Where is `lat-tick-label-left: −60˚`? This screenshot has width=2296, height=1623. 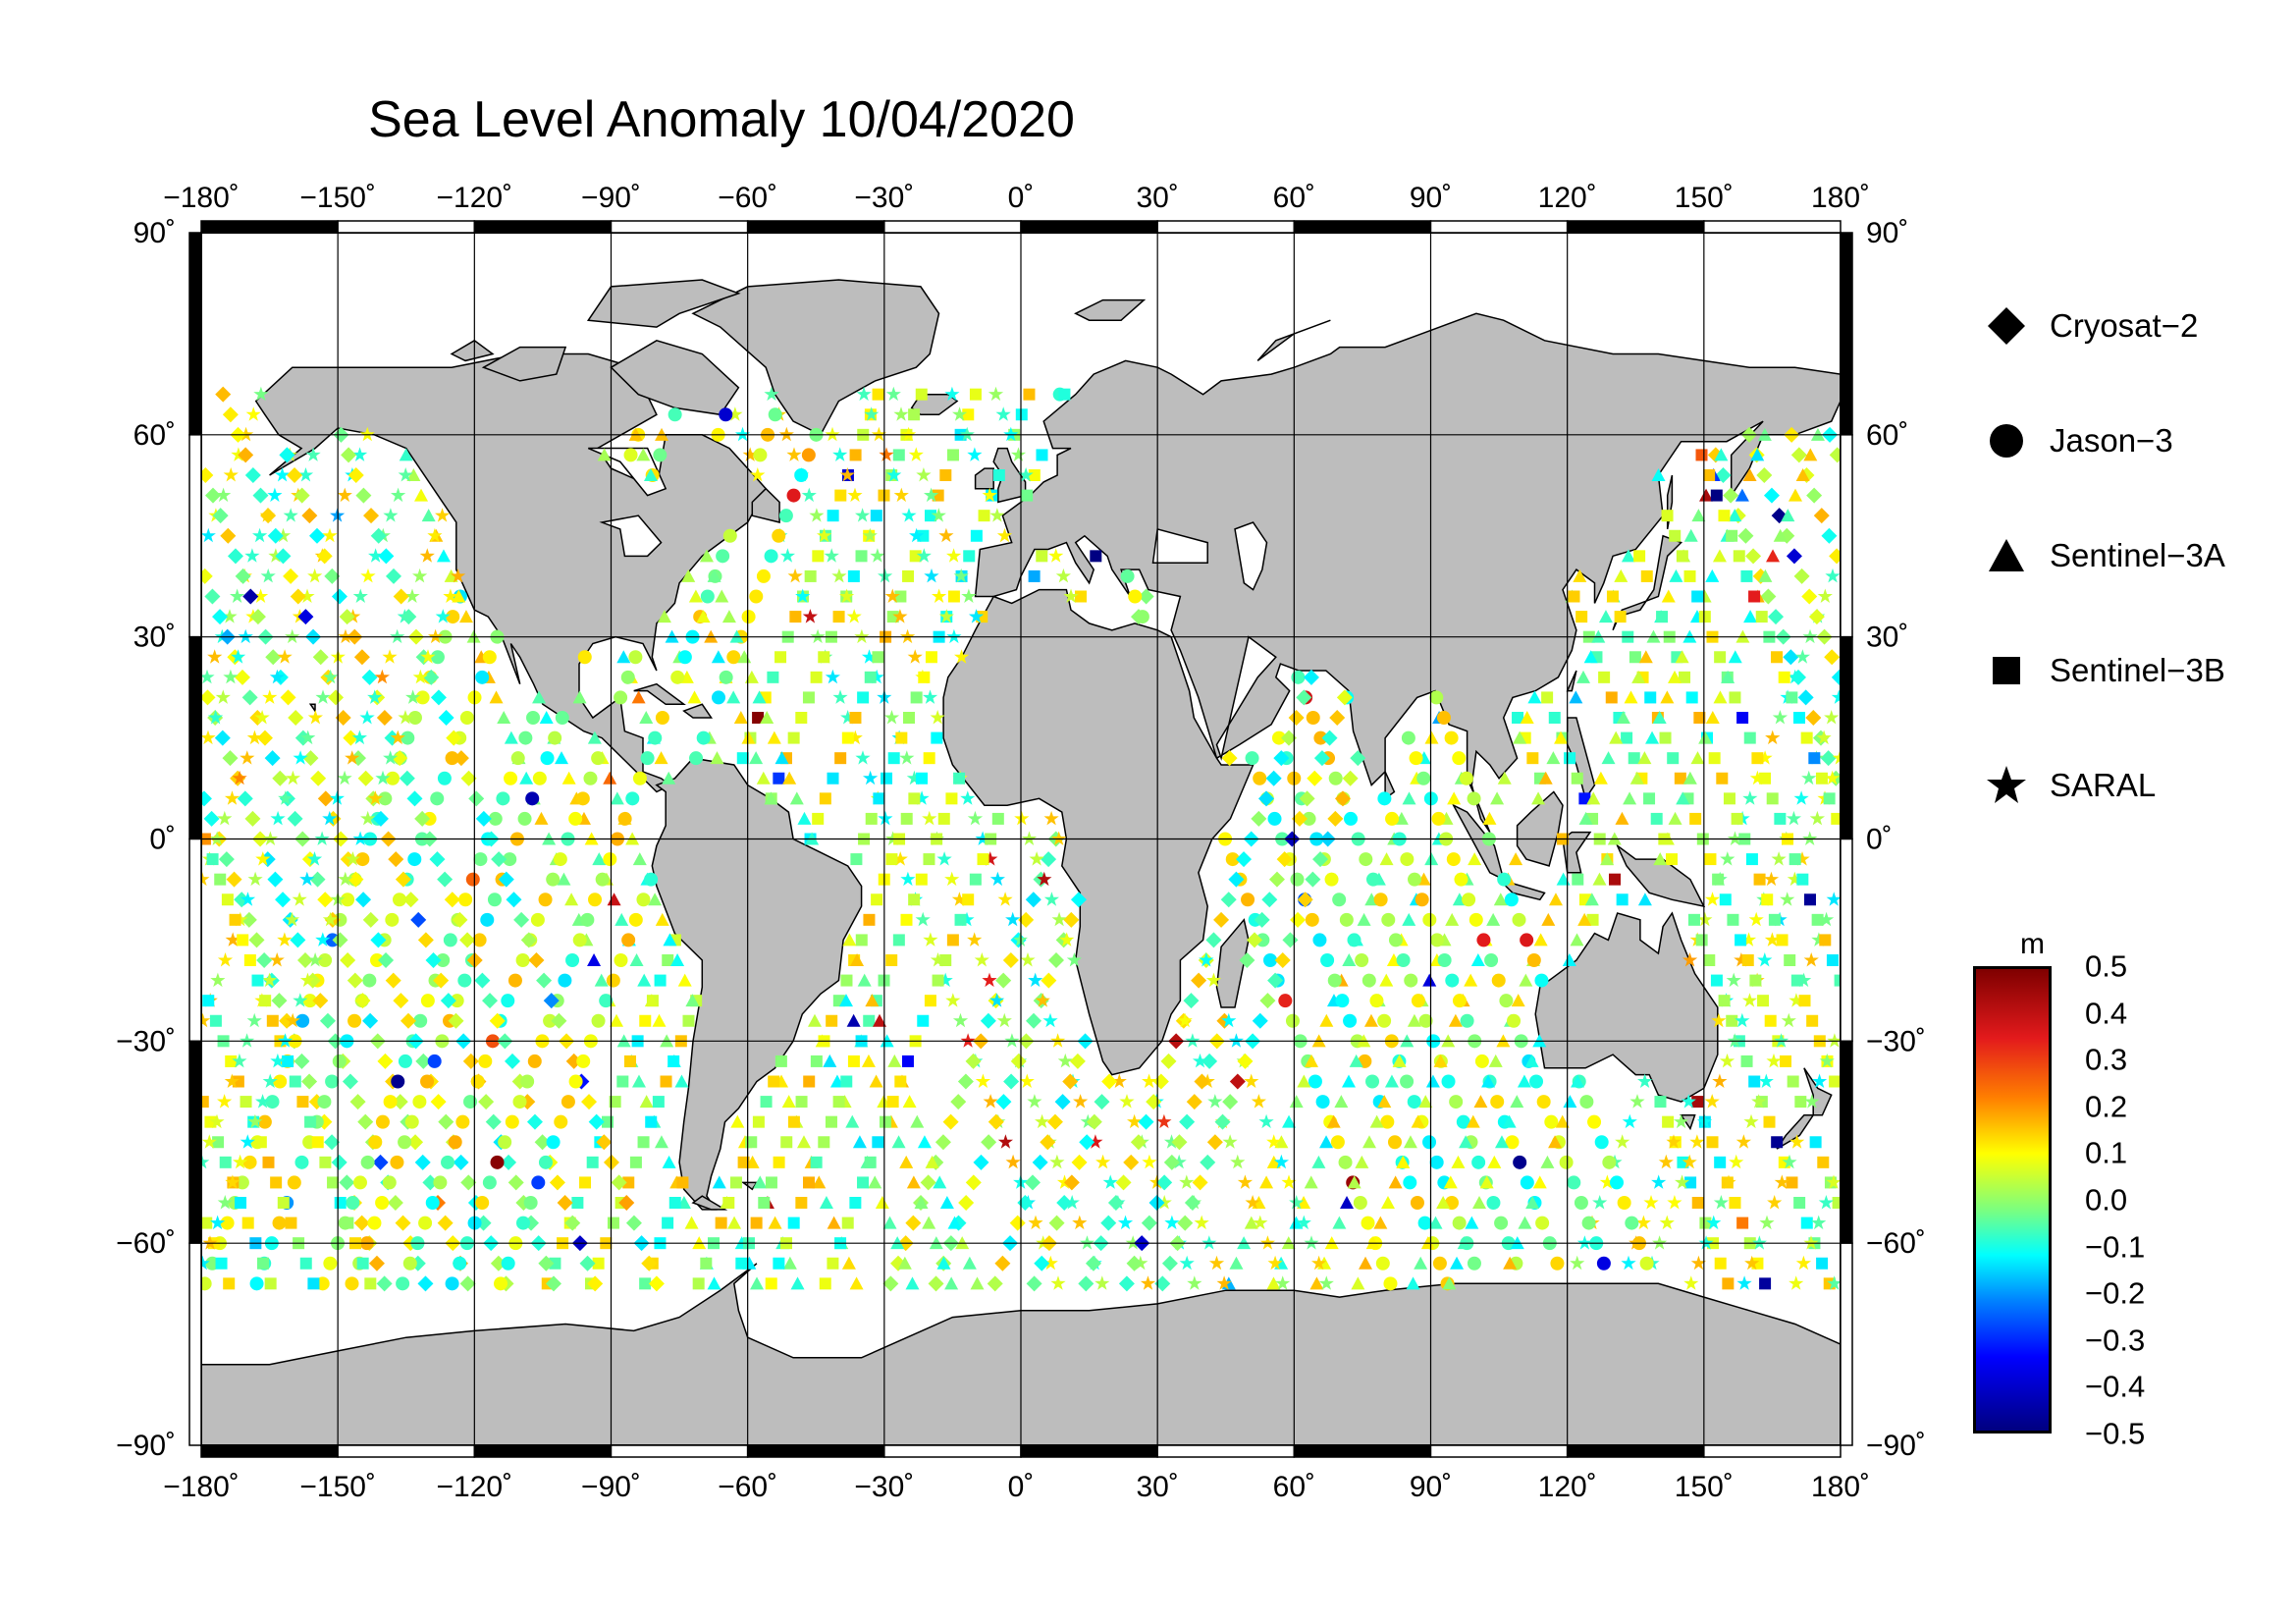
lat-tick-label-left: −60˚ is located at coordinates (146, 1243).